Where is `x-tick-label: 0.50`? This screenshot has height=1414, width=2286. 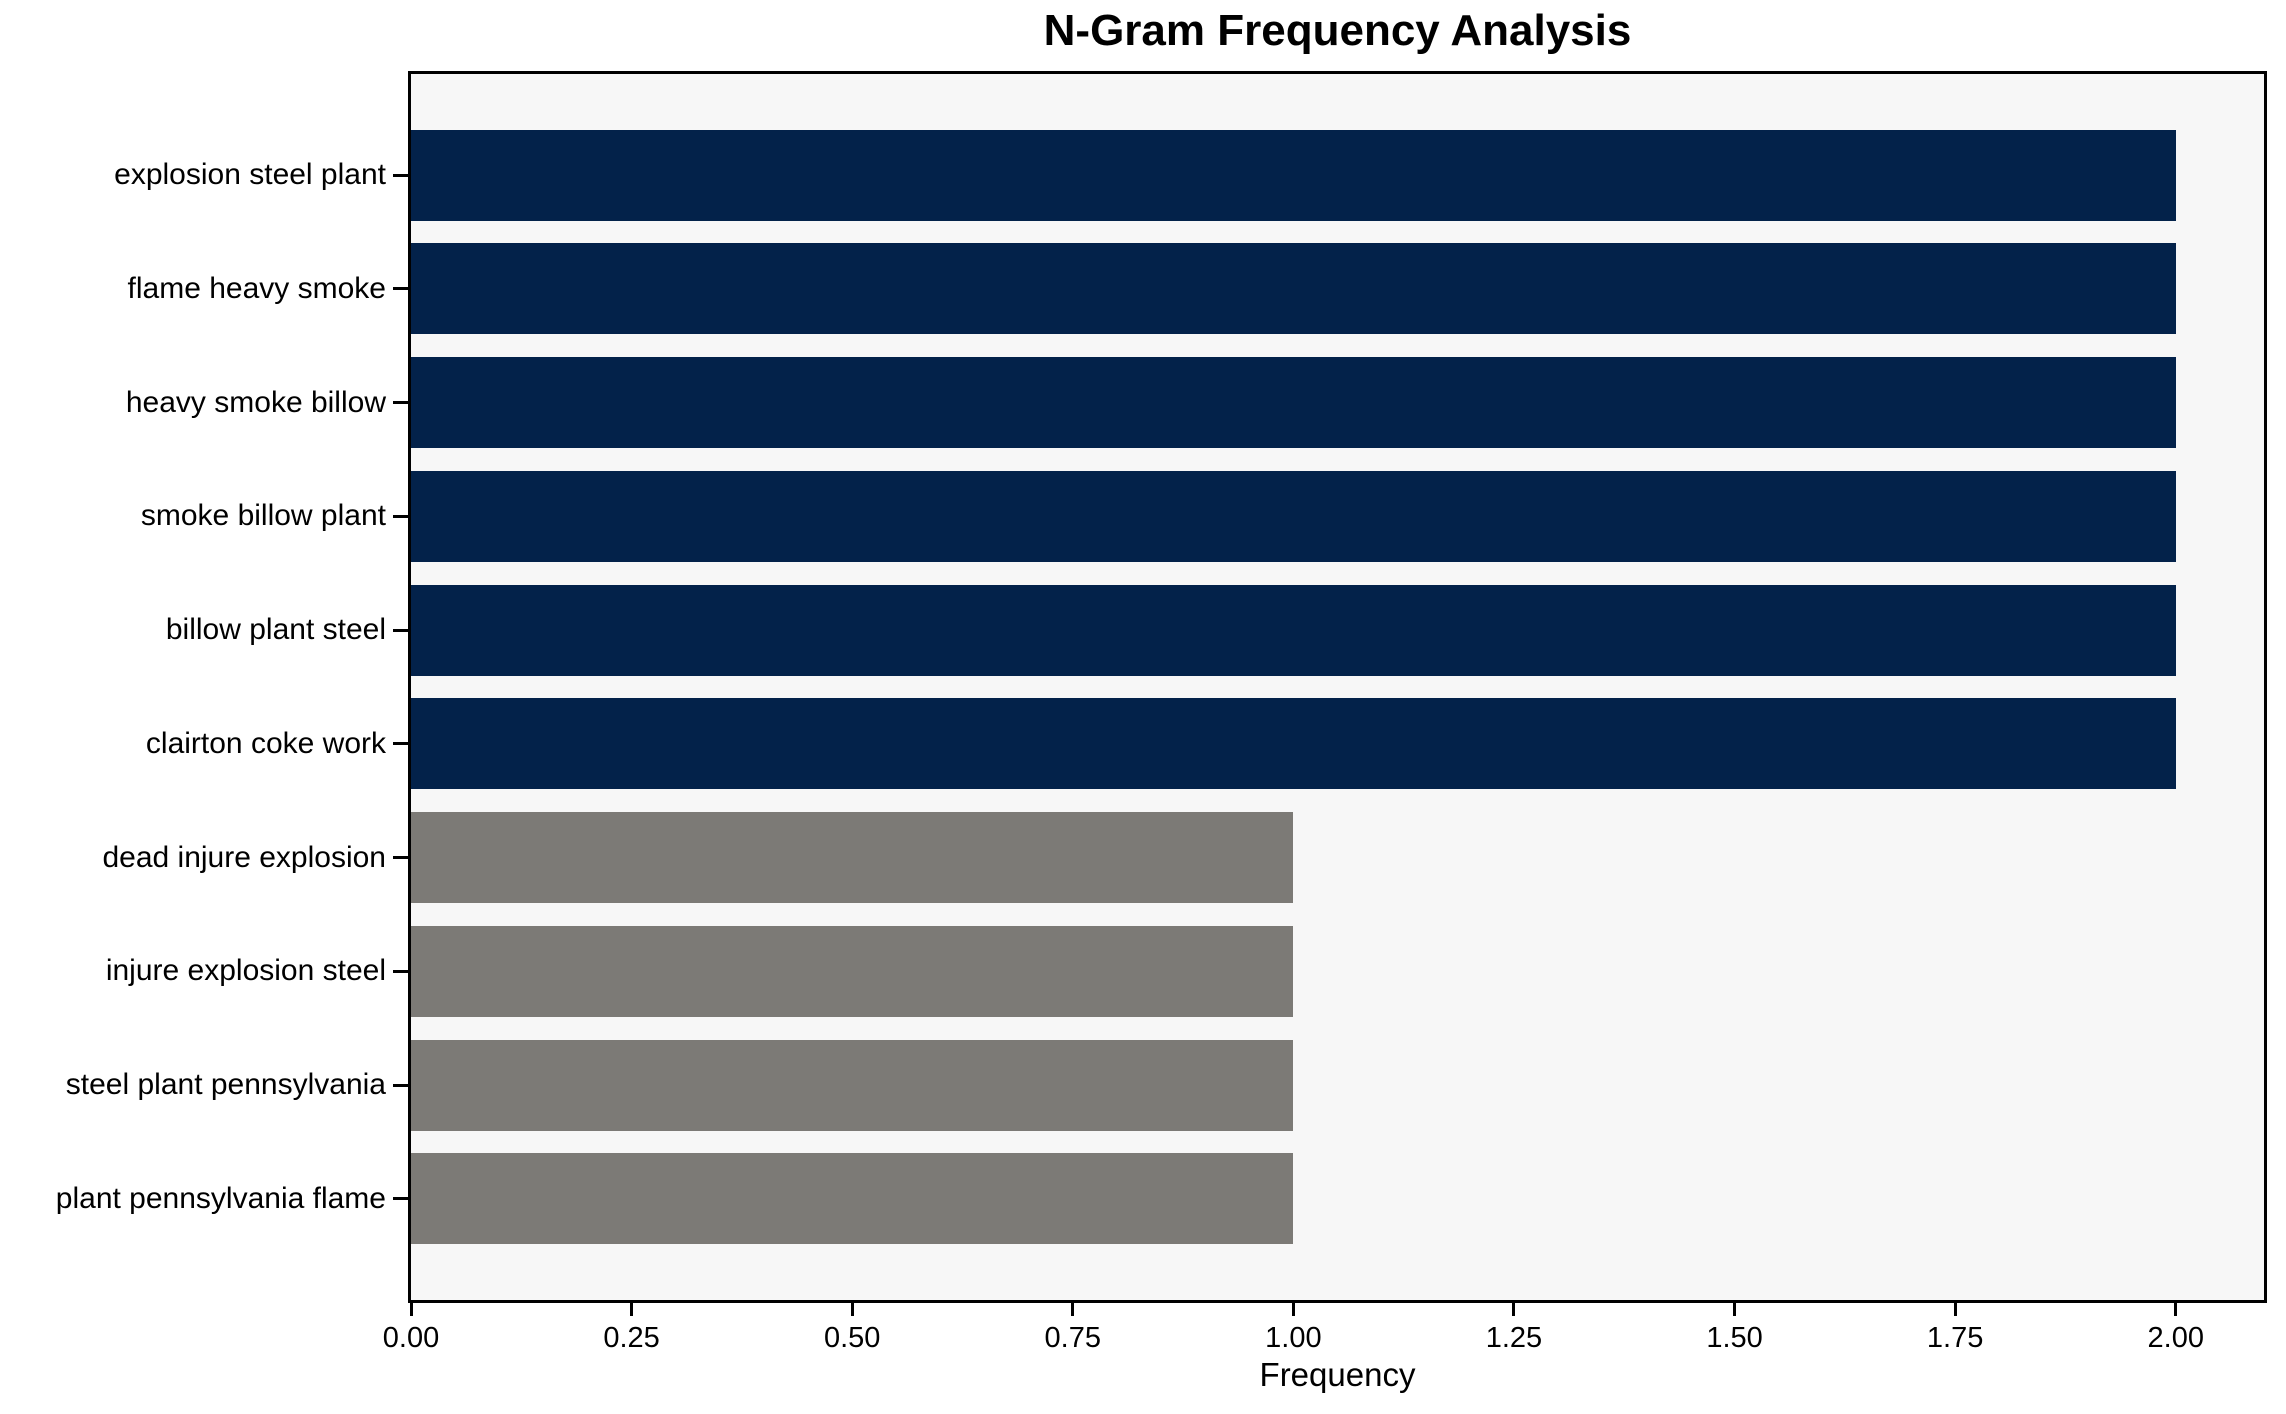 x-tick-label: 0.50 is located at coordinates (852, 1338).